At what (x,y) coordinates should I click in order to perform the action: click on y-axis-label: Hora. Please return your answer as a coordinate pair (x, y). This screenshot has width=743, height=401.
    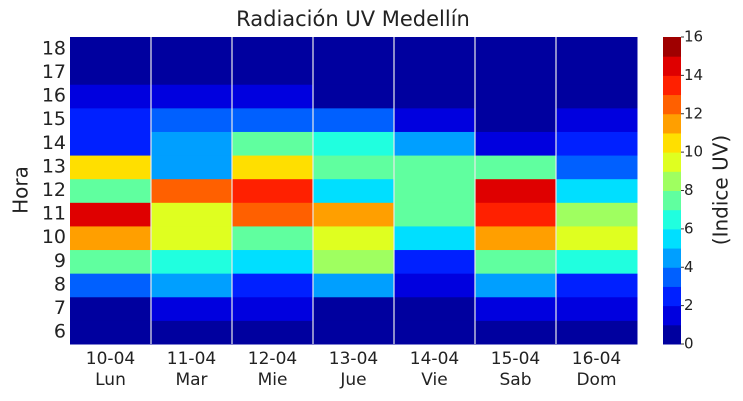
    Looking at the image, I should click on (21, 190).